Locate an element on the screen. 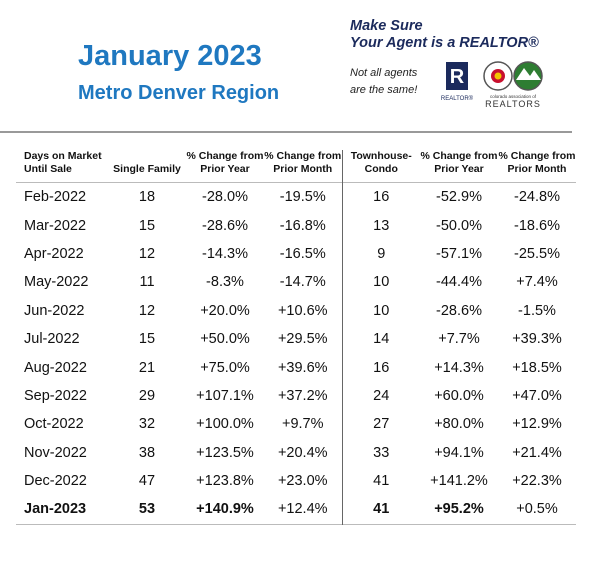 The width and height of the screenshot is (594, 574). cell: -50.0% is located at coordinates (459, 225).